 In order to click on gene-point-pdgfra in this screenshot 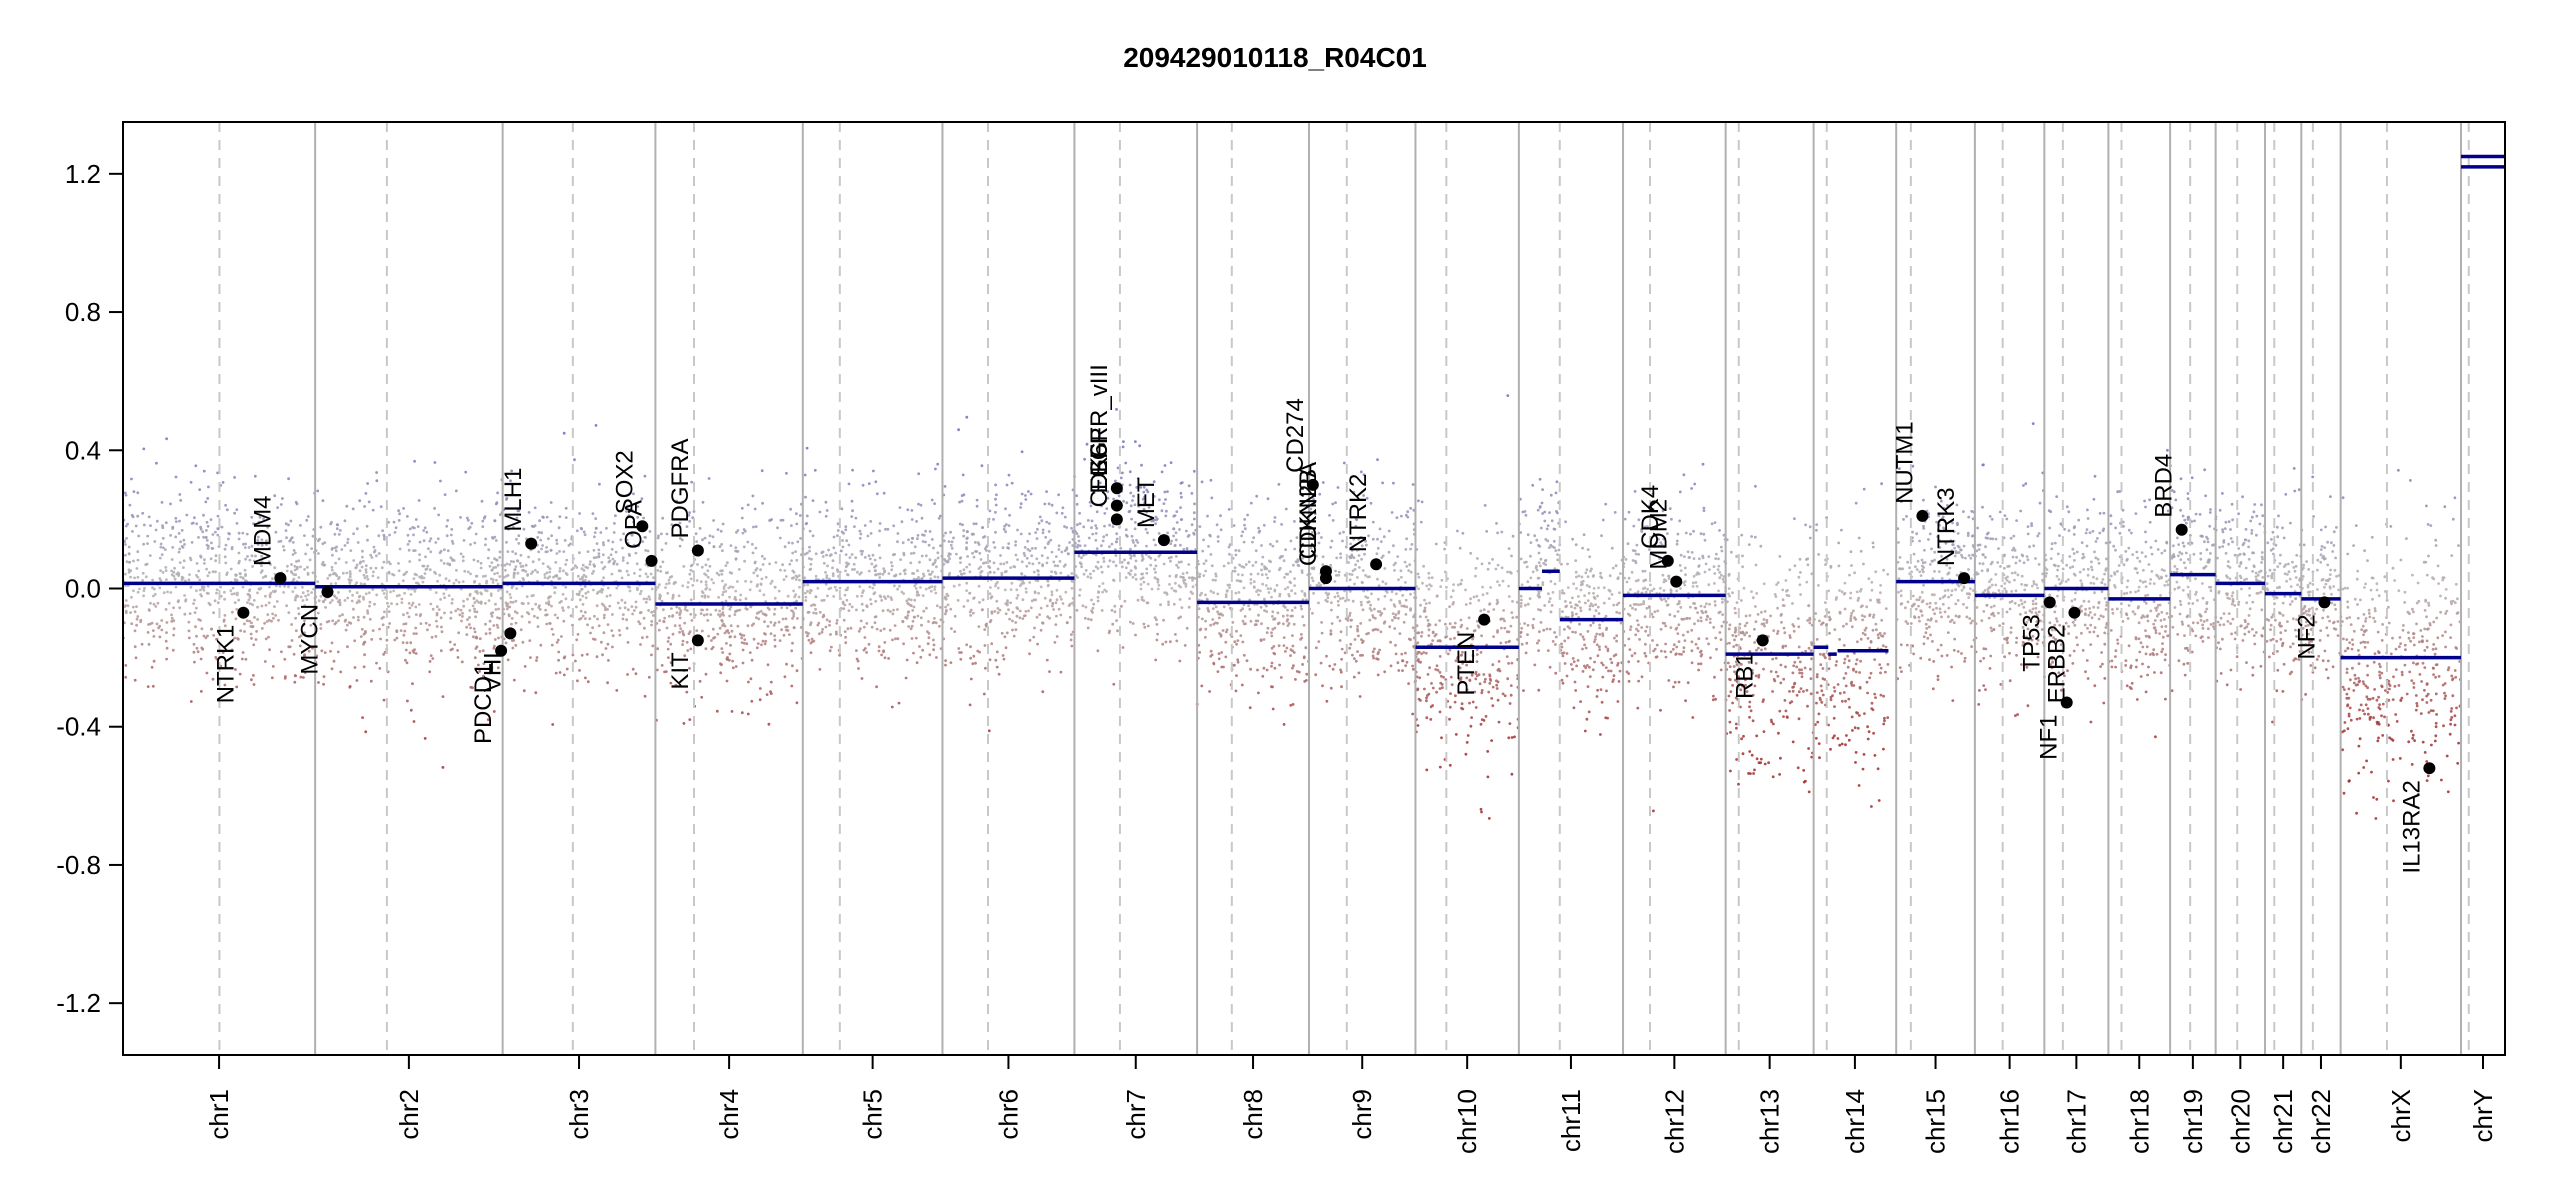, I will do `click(697, 550)`.